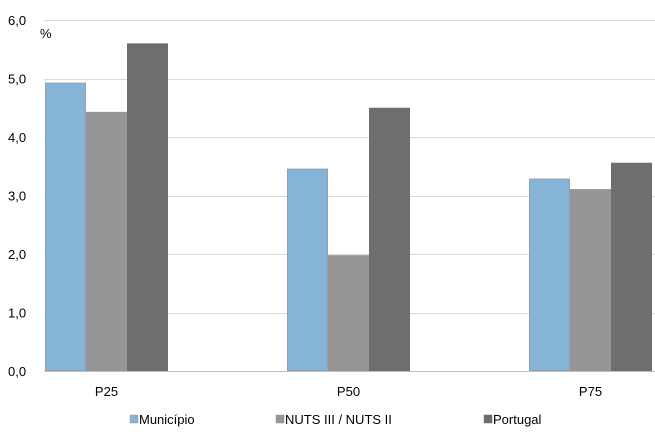  Describe the element at coordinates (106, 391) in the screenshot. I see `x-tick-label: P25` at that location.